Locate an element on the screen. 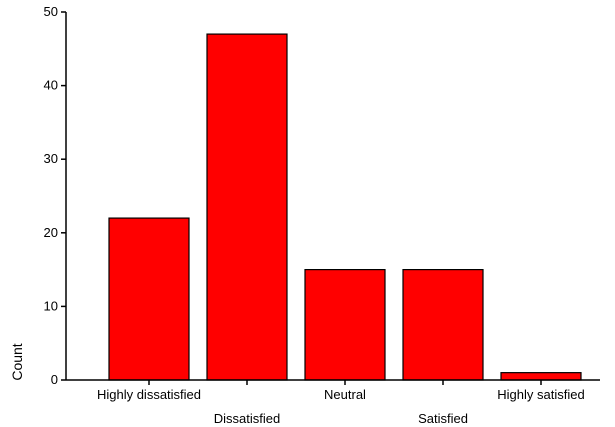 This screenshot has height=427, width=615. y-tick-label: 30 is located at coordinates (51, 158).